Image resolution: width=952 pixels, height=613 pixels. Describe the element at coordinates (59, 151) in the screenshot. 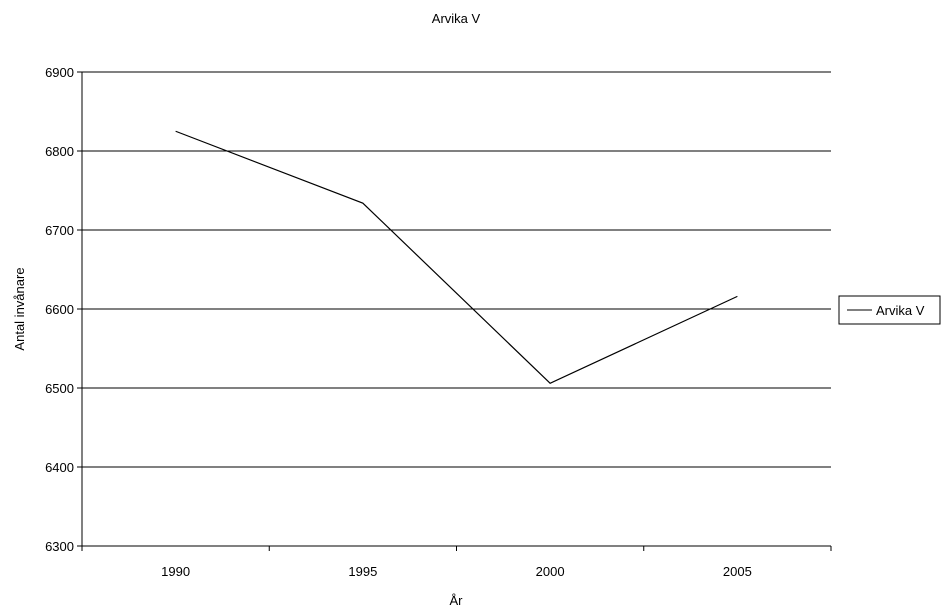

I see `y-tick-label-6800: 6800` at that location.